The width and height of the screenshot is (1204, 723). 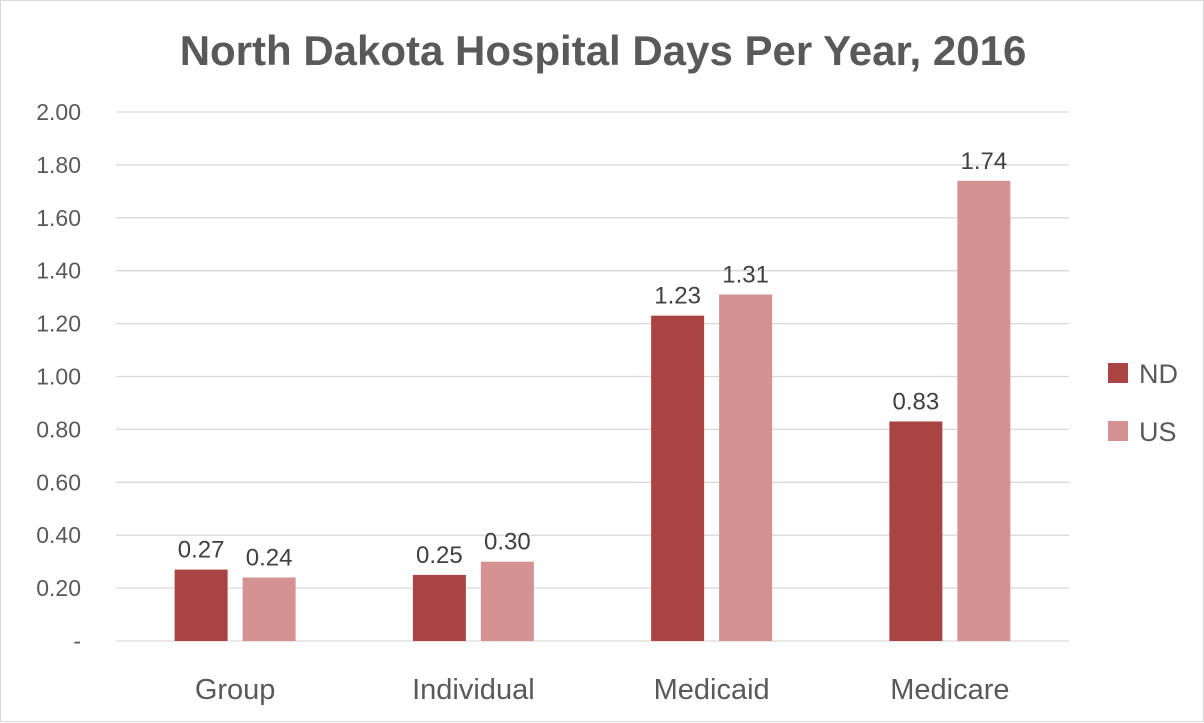 What do you see at coordinates (473, 690) in the screenshot?
I see `x-category-label: Individual` at bounding box center [473, 690].